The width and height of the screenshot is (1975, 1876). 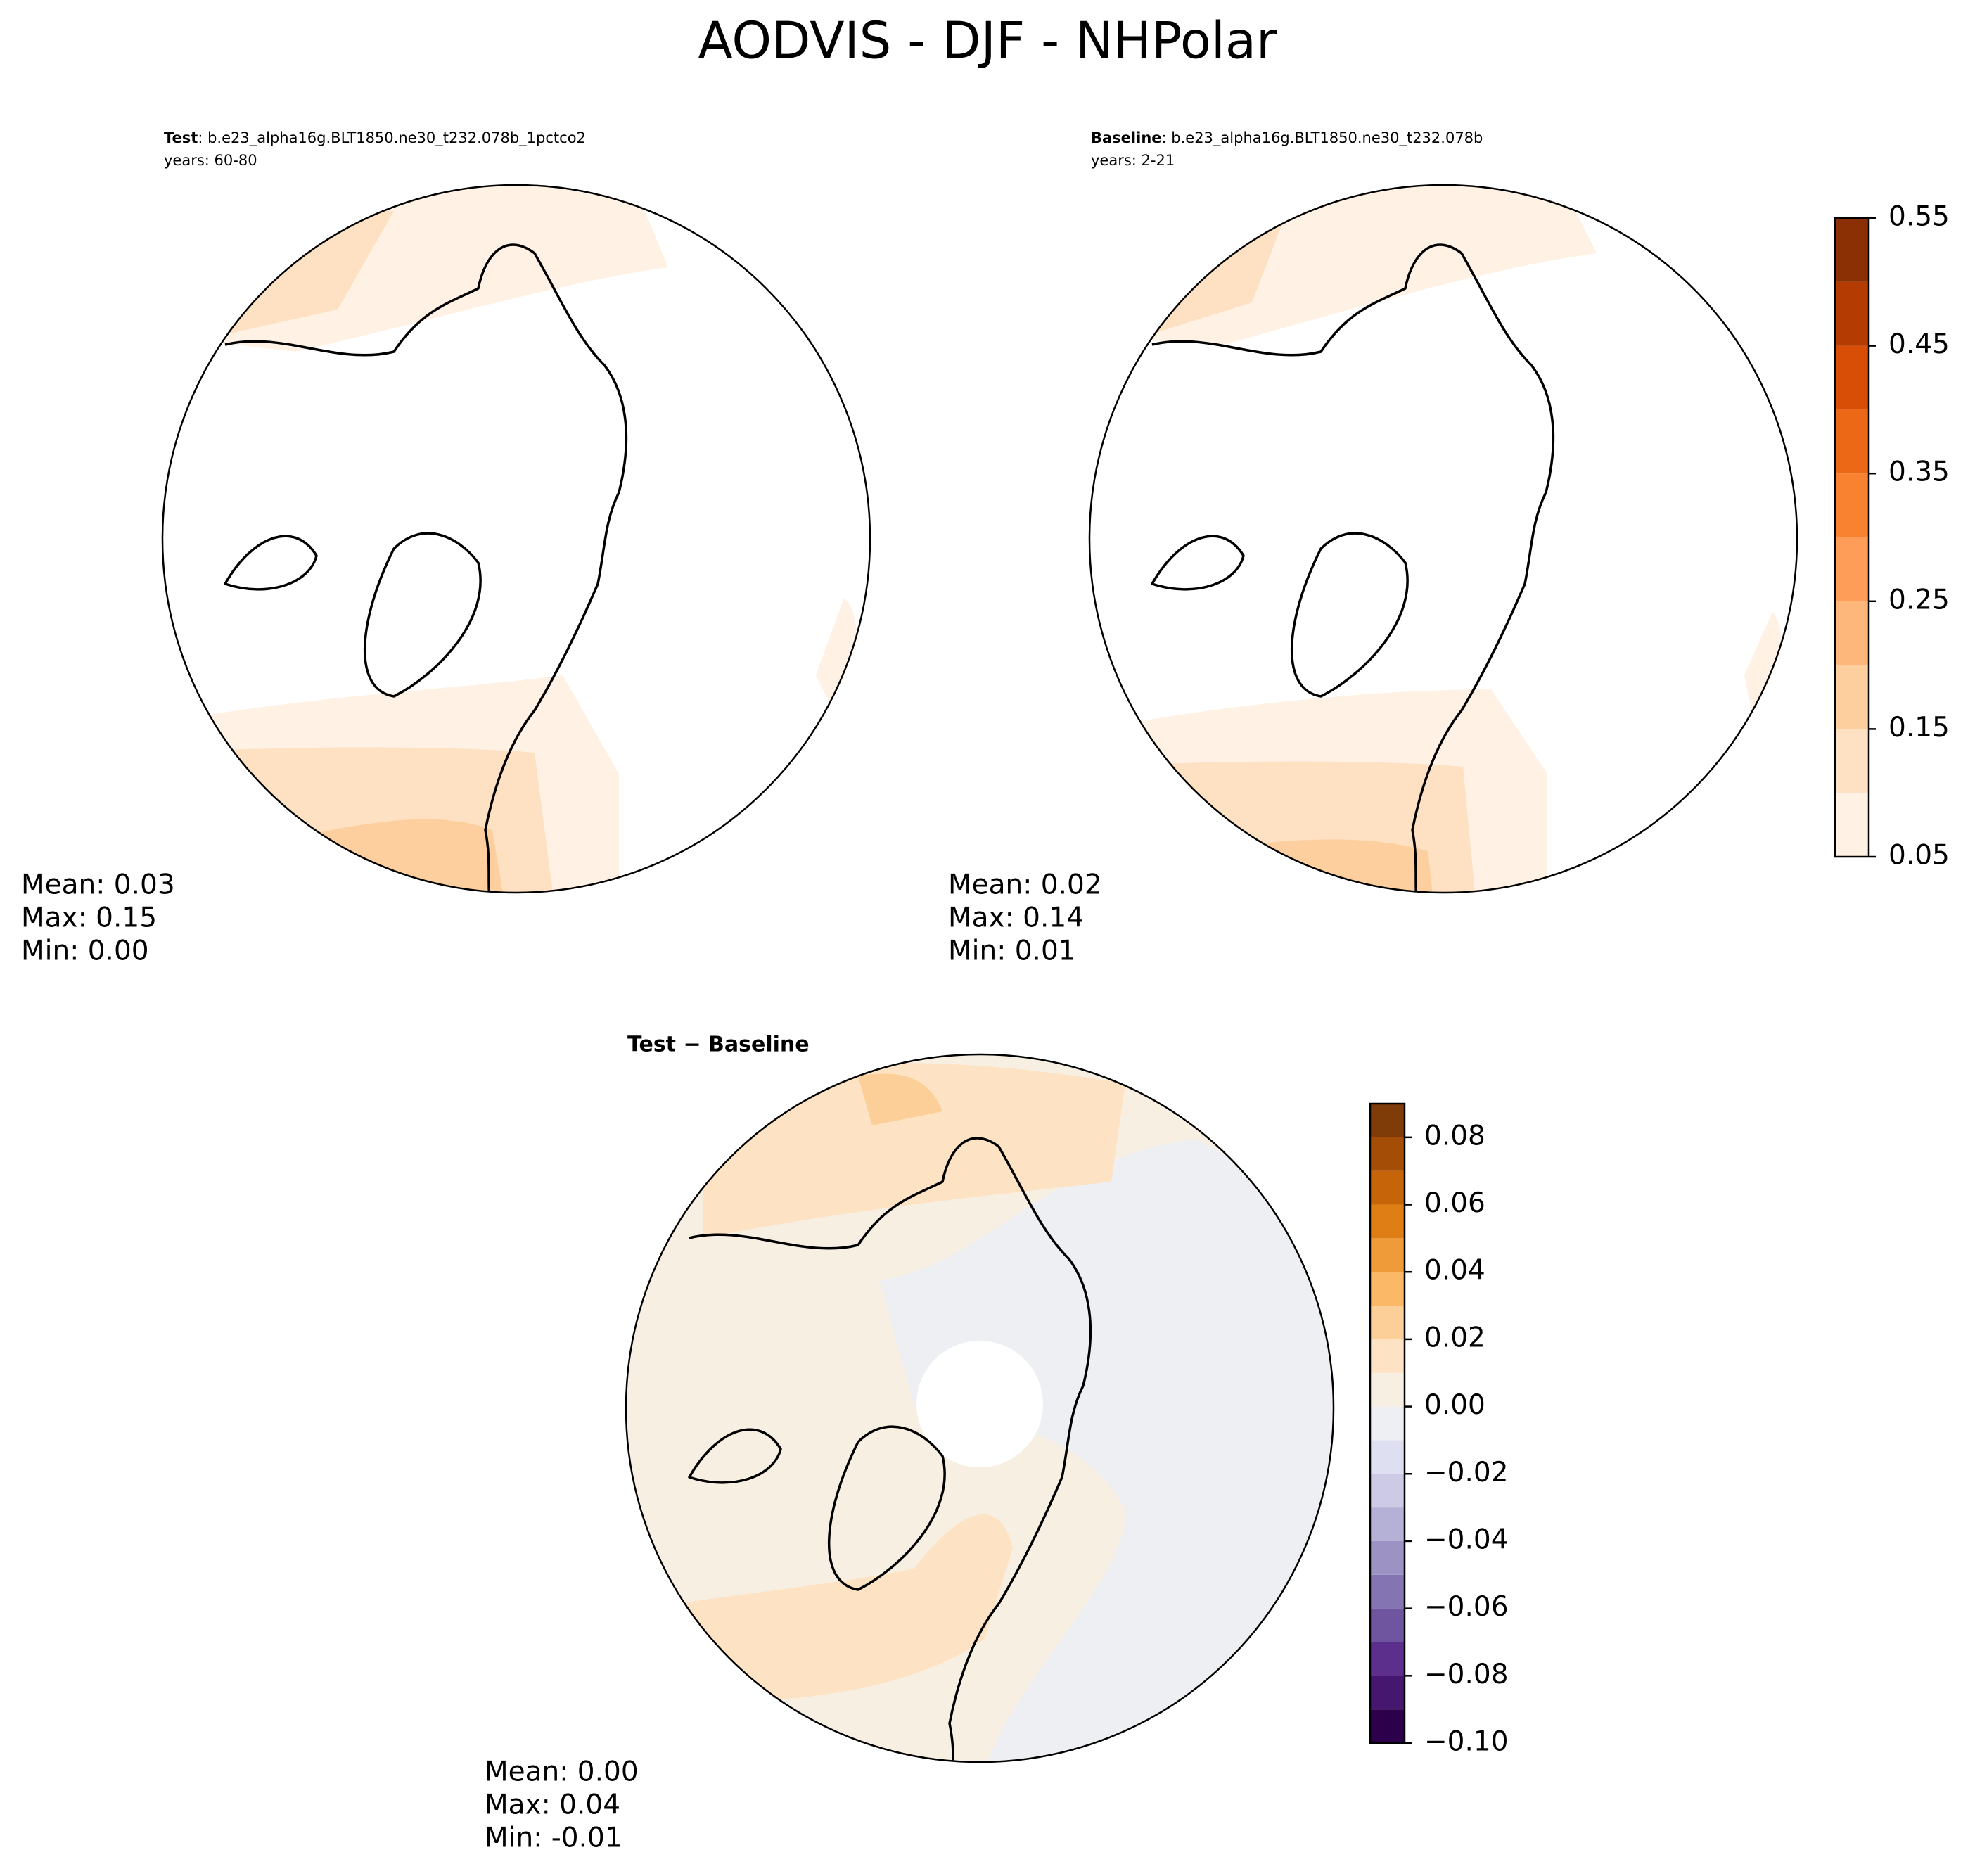 What do you see at coordinates (987, 40) in the screenshot?
I see `figure-title: AODVIS - DJF - NHPolar` at bounding box center [987, 40].